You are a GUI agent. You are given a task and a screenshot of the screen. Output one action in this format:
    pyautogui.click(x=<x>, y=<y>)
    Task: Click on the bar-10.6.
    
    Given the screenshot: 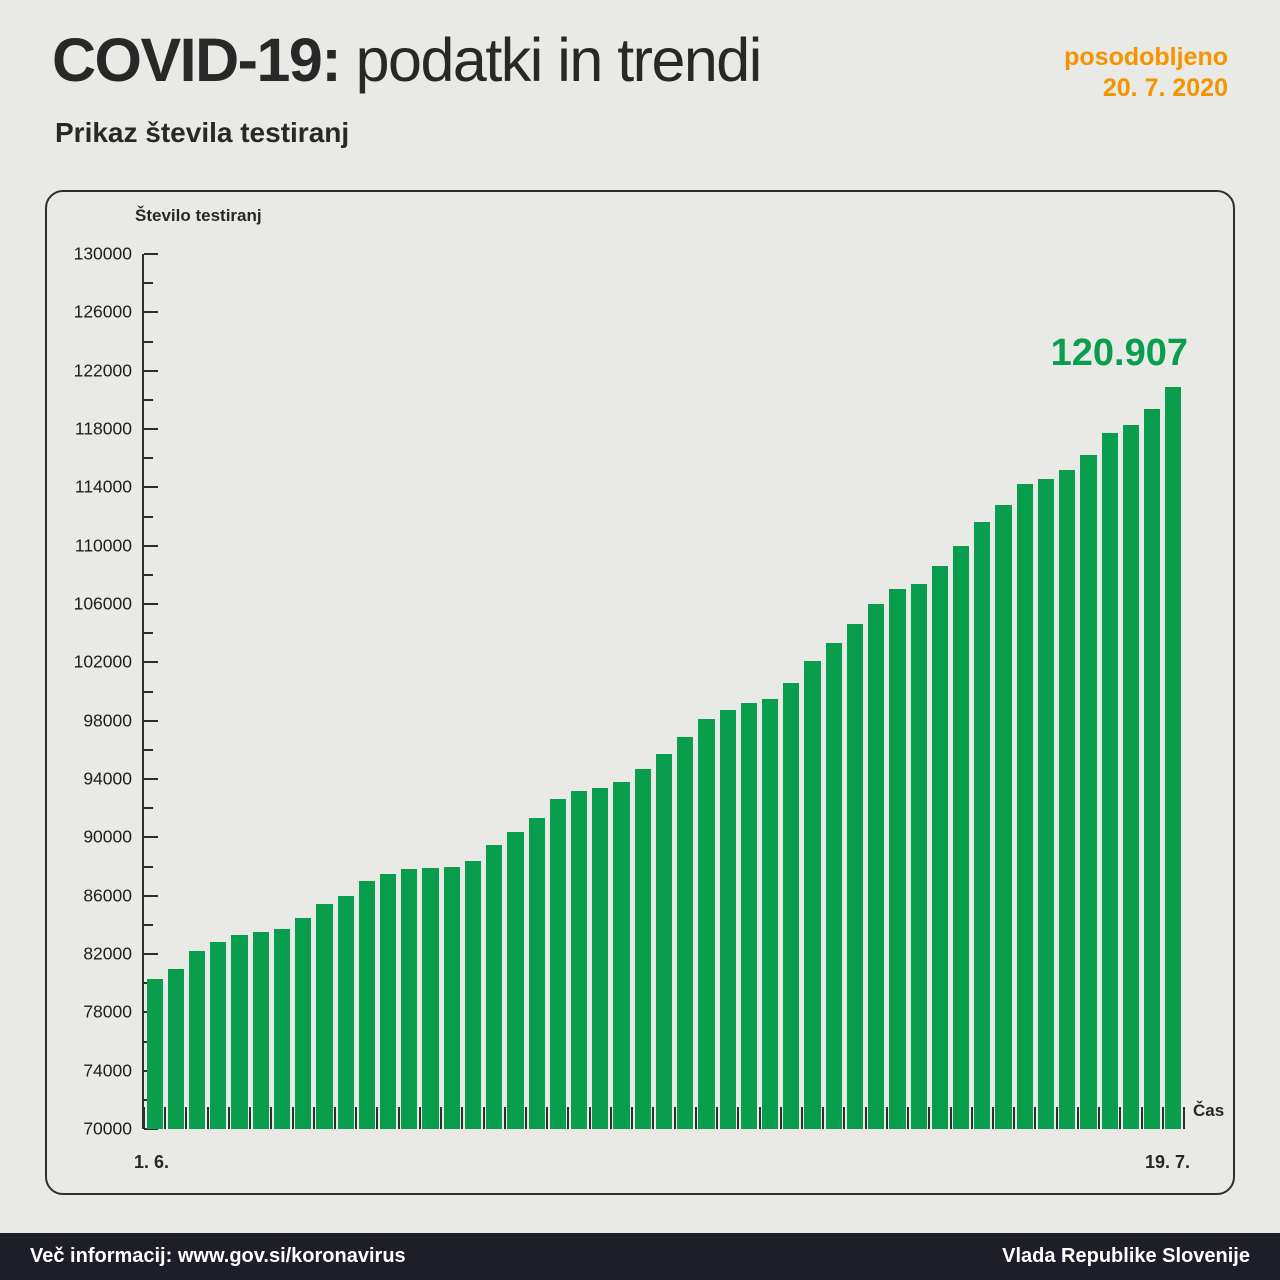 What is the action you would take?
    pyautogui.click(x=345, y=1012)
    